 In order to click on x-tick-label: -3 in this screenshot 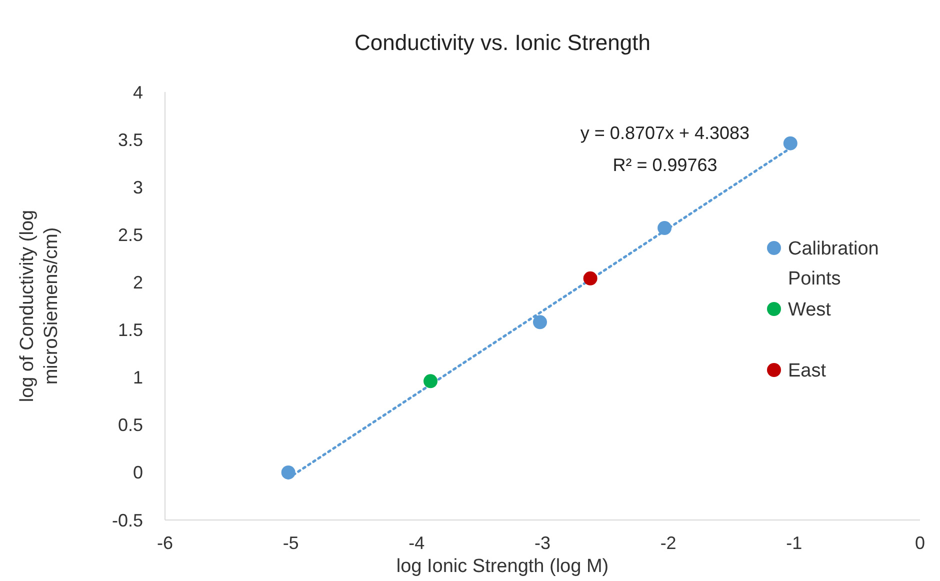, I will do `click(542, 543)`.